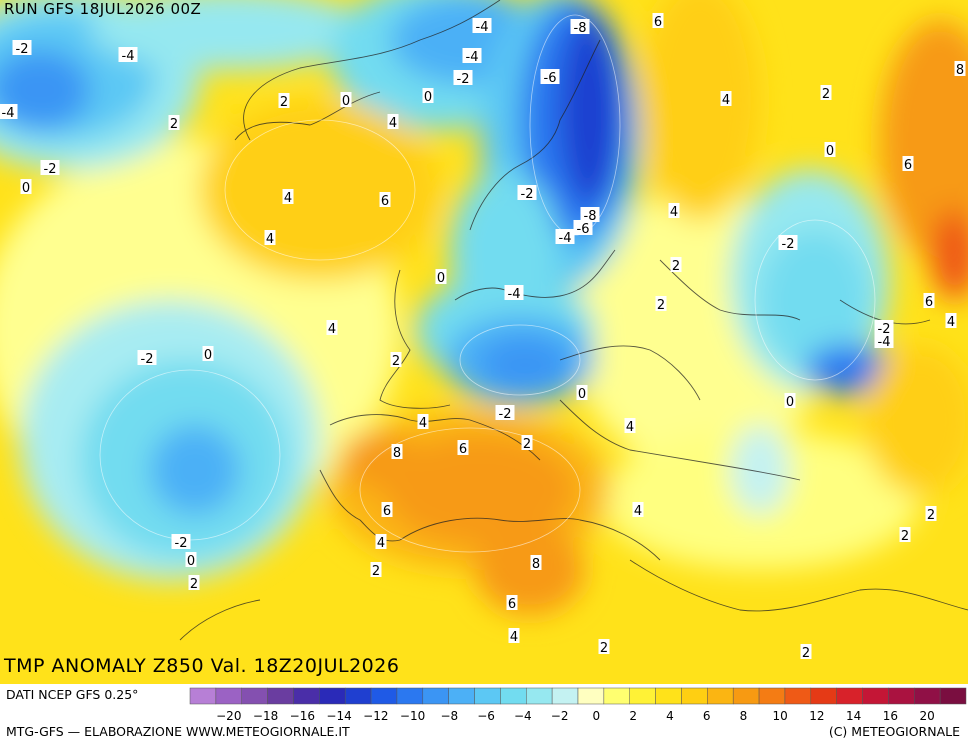 This screenshot has height=745, width=968. Describe the element at coordinates (265, 716) in the screenshot. I see `scale-tick-label: −18` at that location.